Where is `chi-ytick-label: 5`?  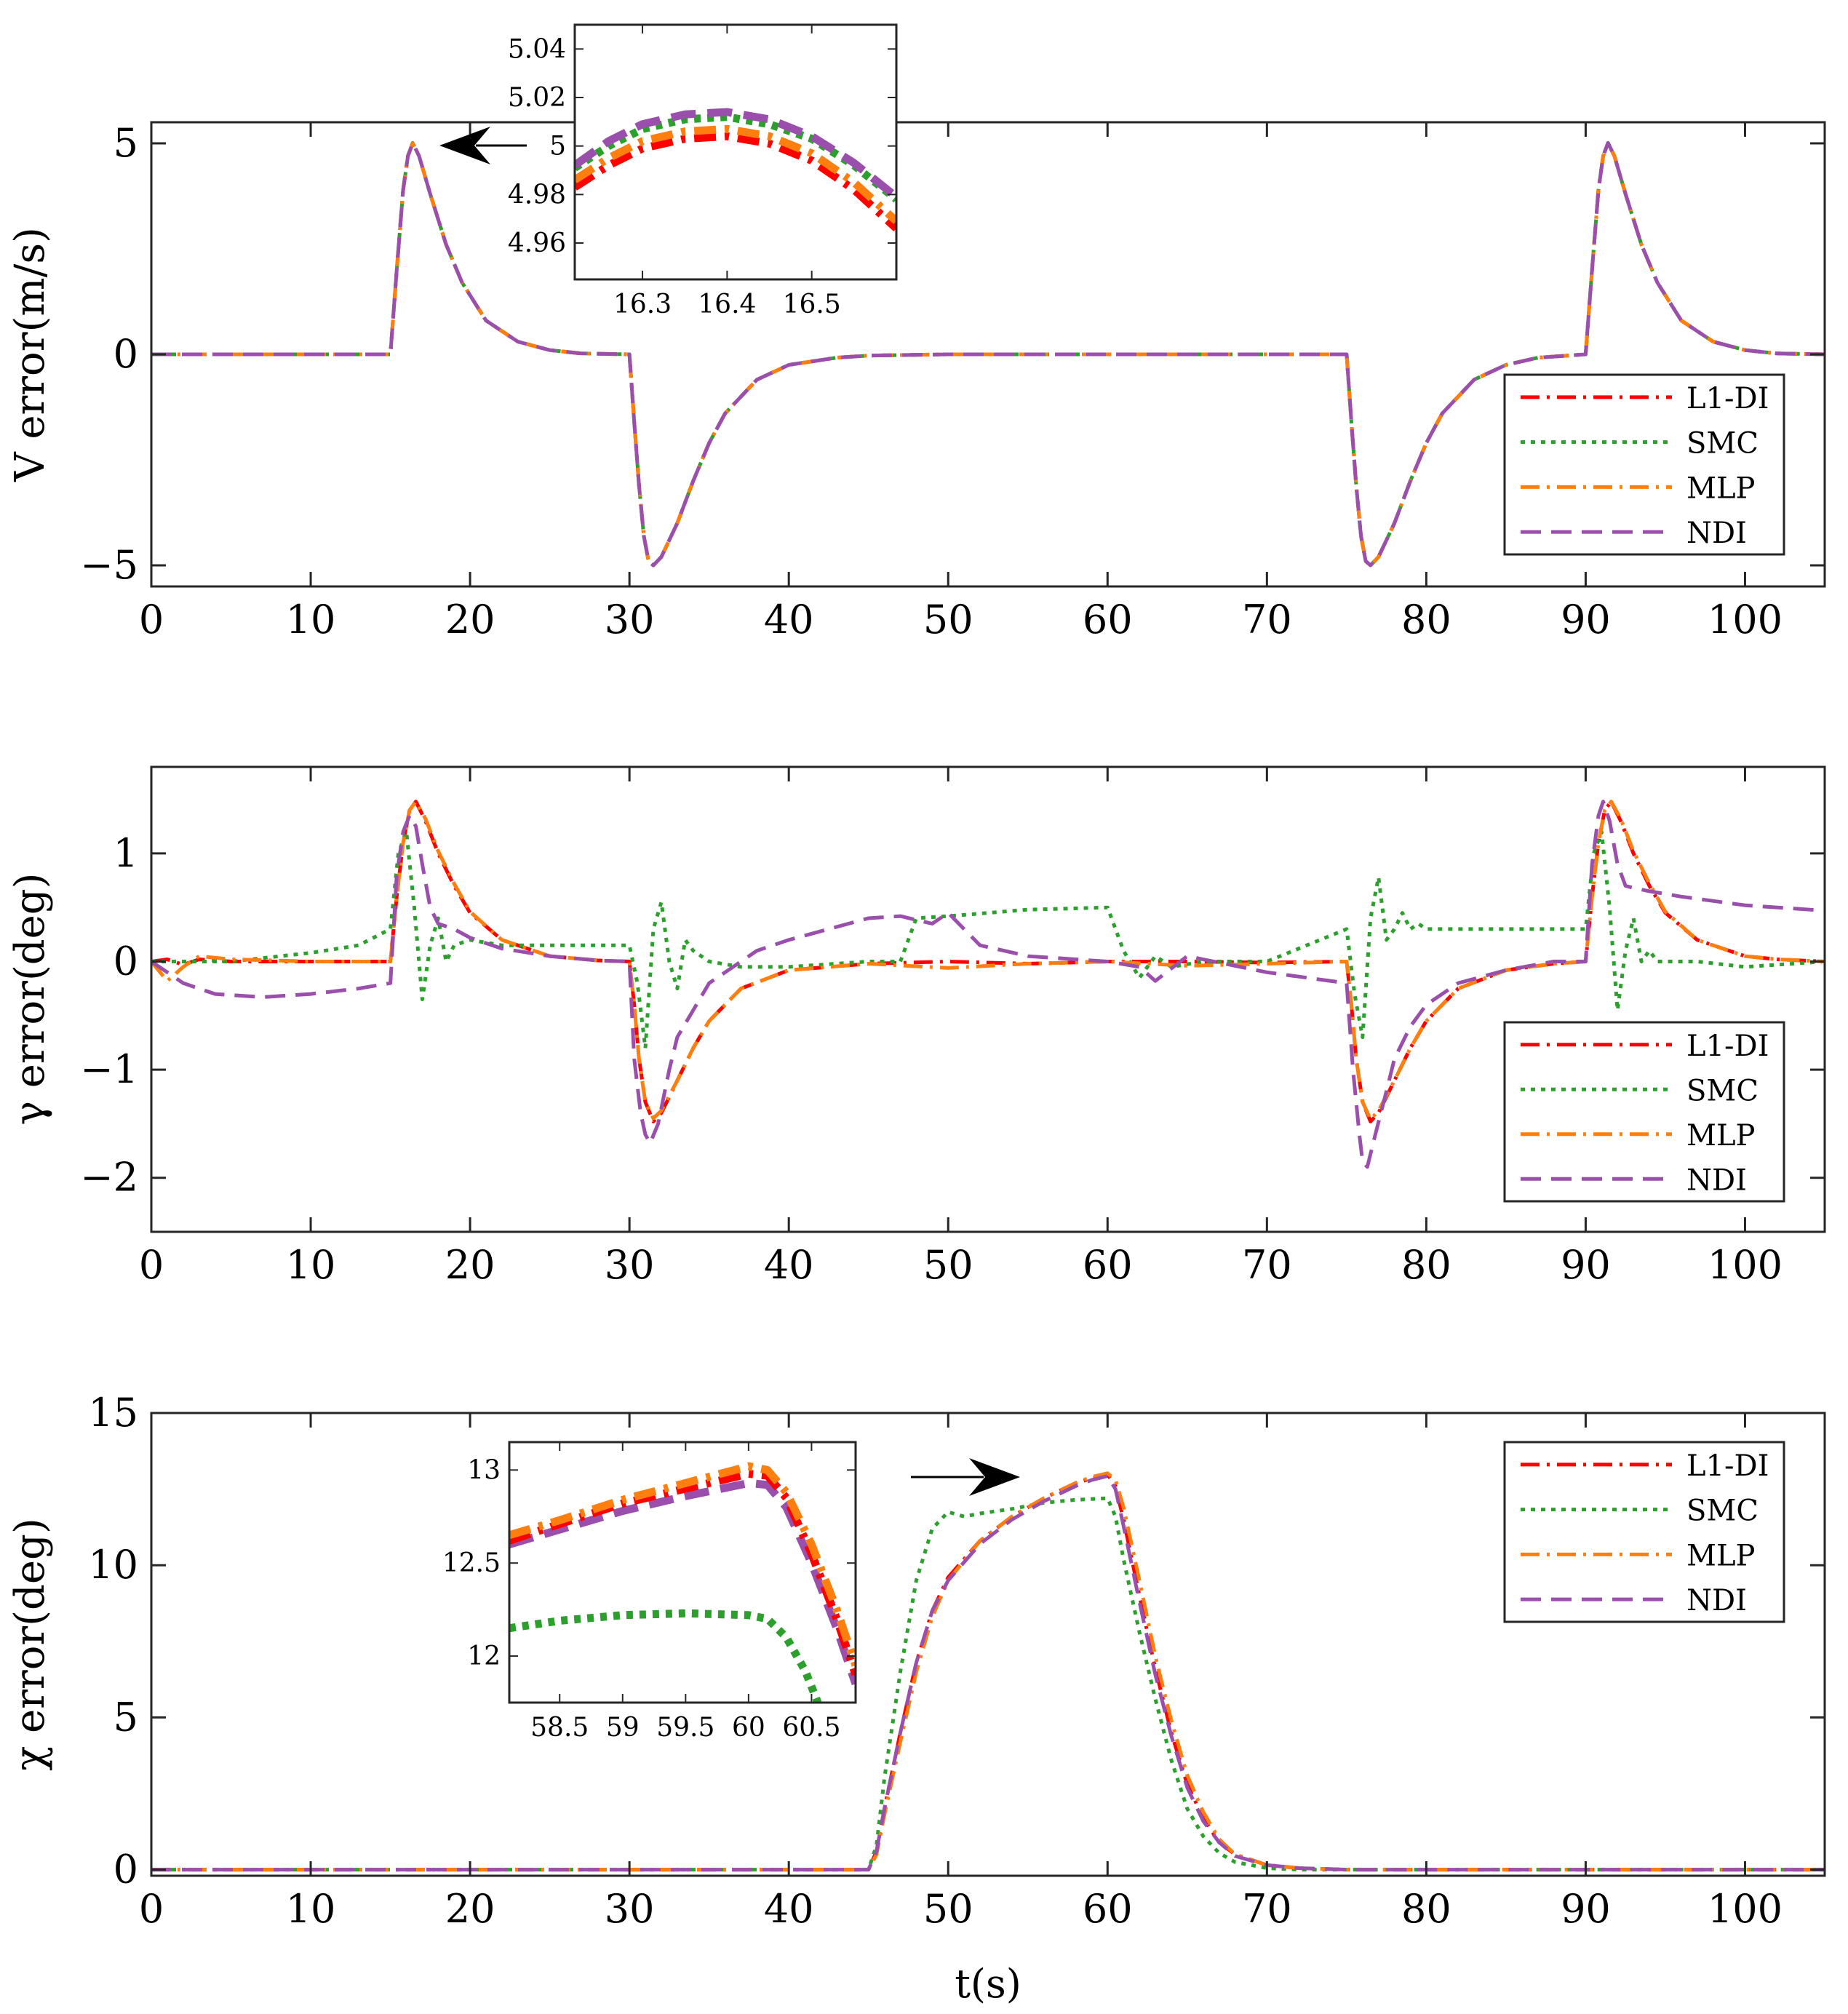 chi-ytick-label: 5 is located at coordinates (125, 1717).